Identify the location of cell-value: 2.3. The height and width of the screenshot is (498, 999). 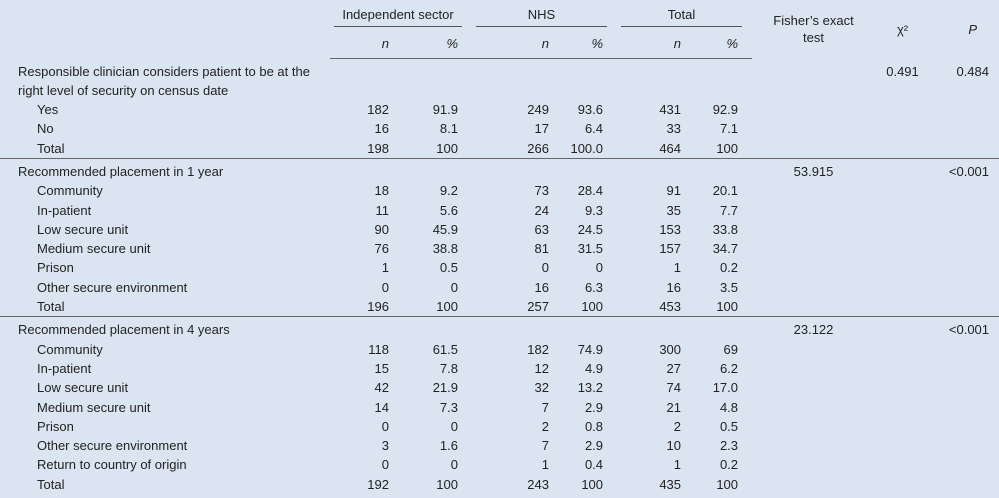
(729, 446).